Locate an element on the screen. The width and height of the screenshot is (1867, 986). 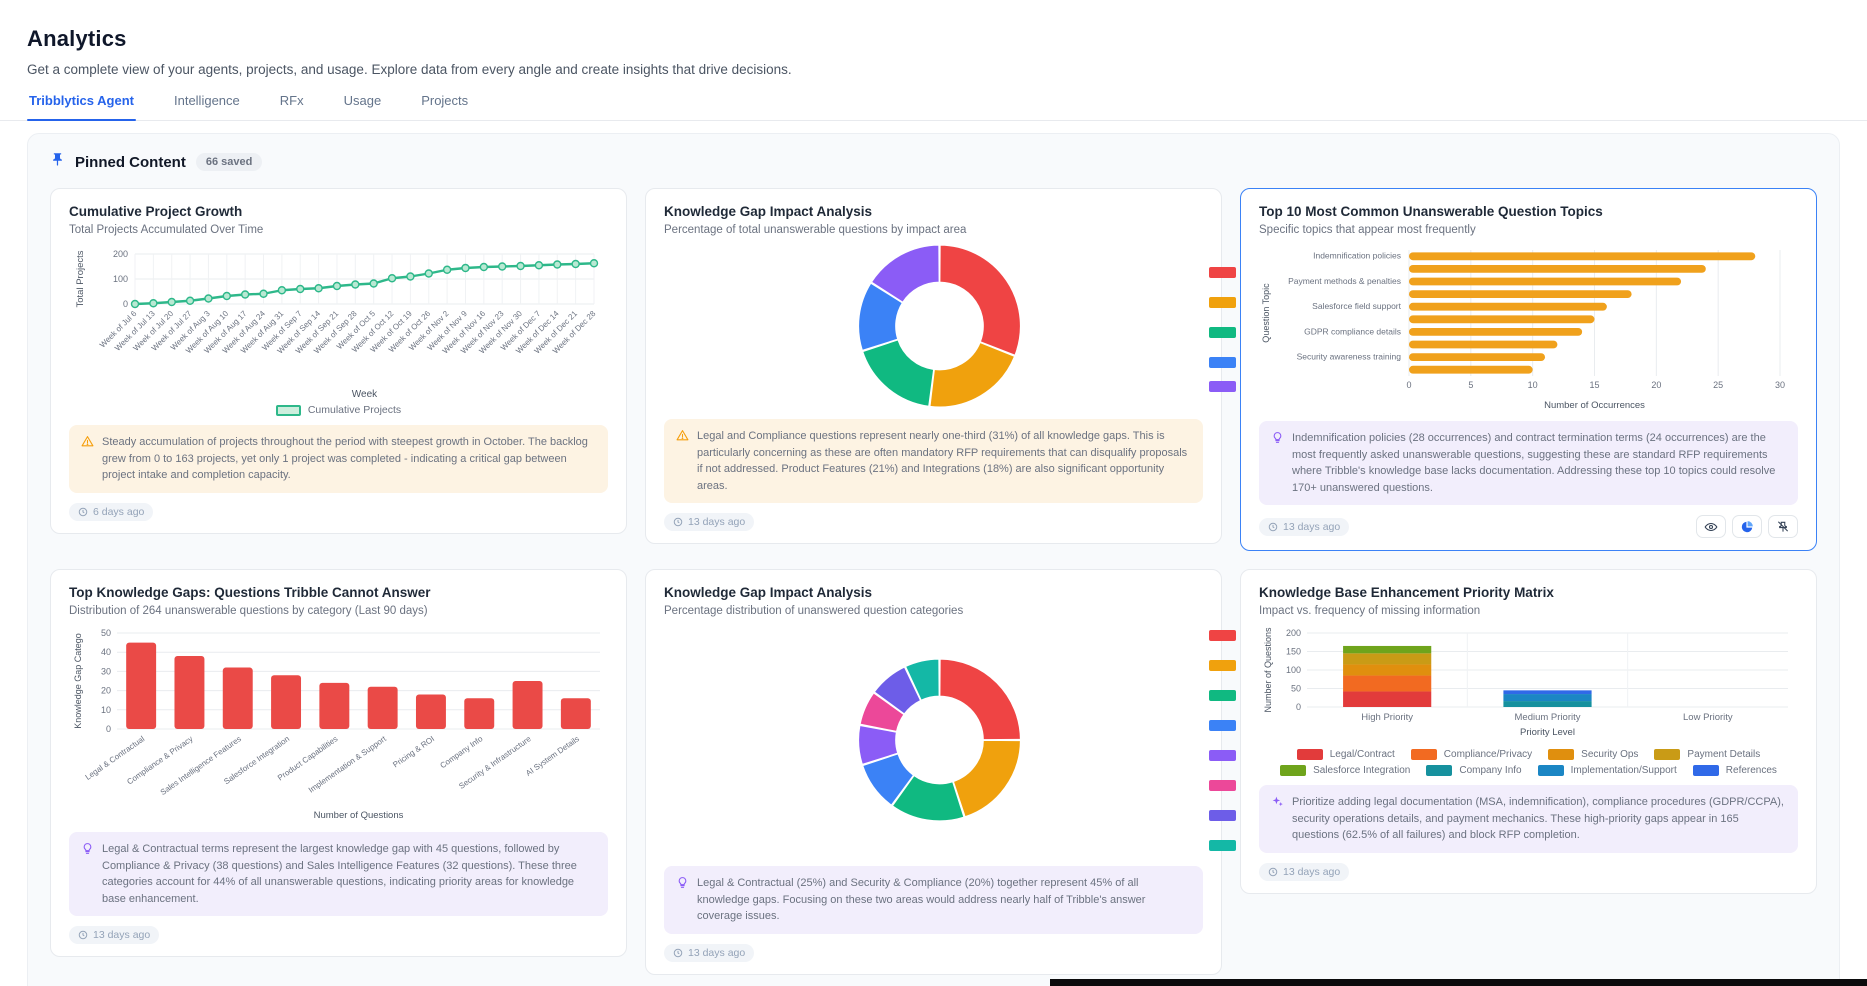
svg-text: Knowledge Gap Catego is located at coordinates (78, 681).